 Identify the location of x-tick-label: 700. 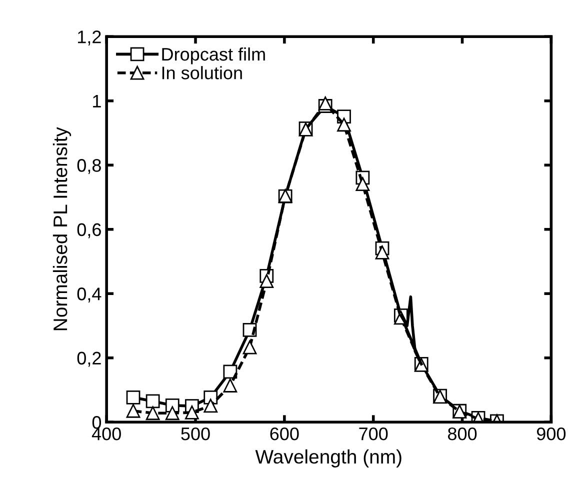
(373, 433).